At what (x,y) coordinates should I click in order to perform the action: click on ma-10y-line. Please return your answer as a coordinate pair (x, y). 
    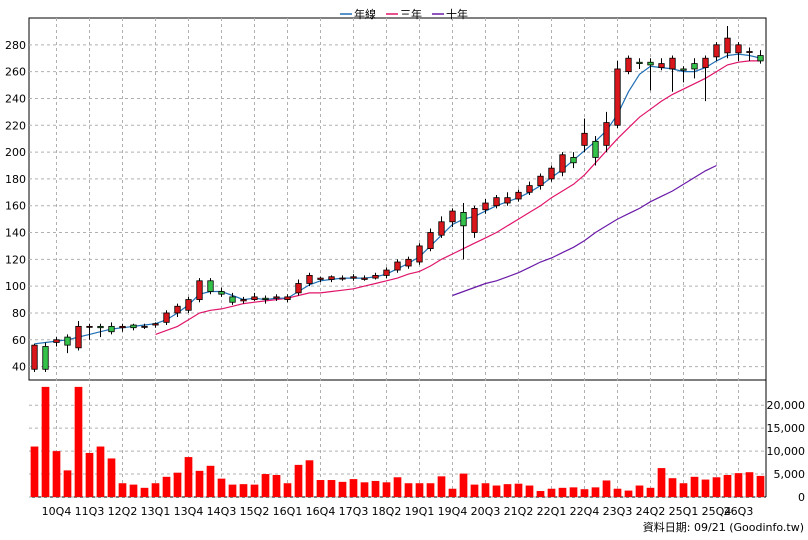
    Looking at the image, I should click on (584, 230).